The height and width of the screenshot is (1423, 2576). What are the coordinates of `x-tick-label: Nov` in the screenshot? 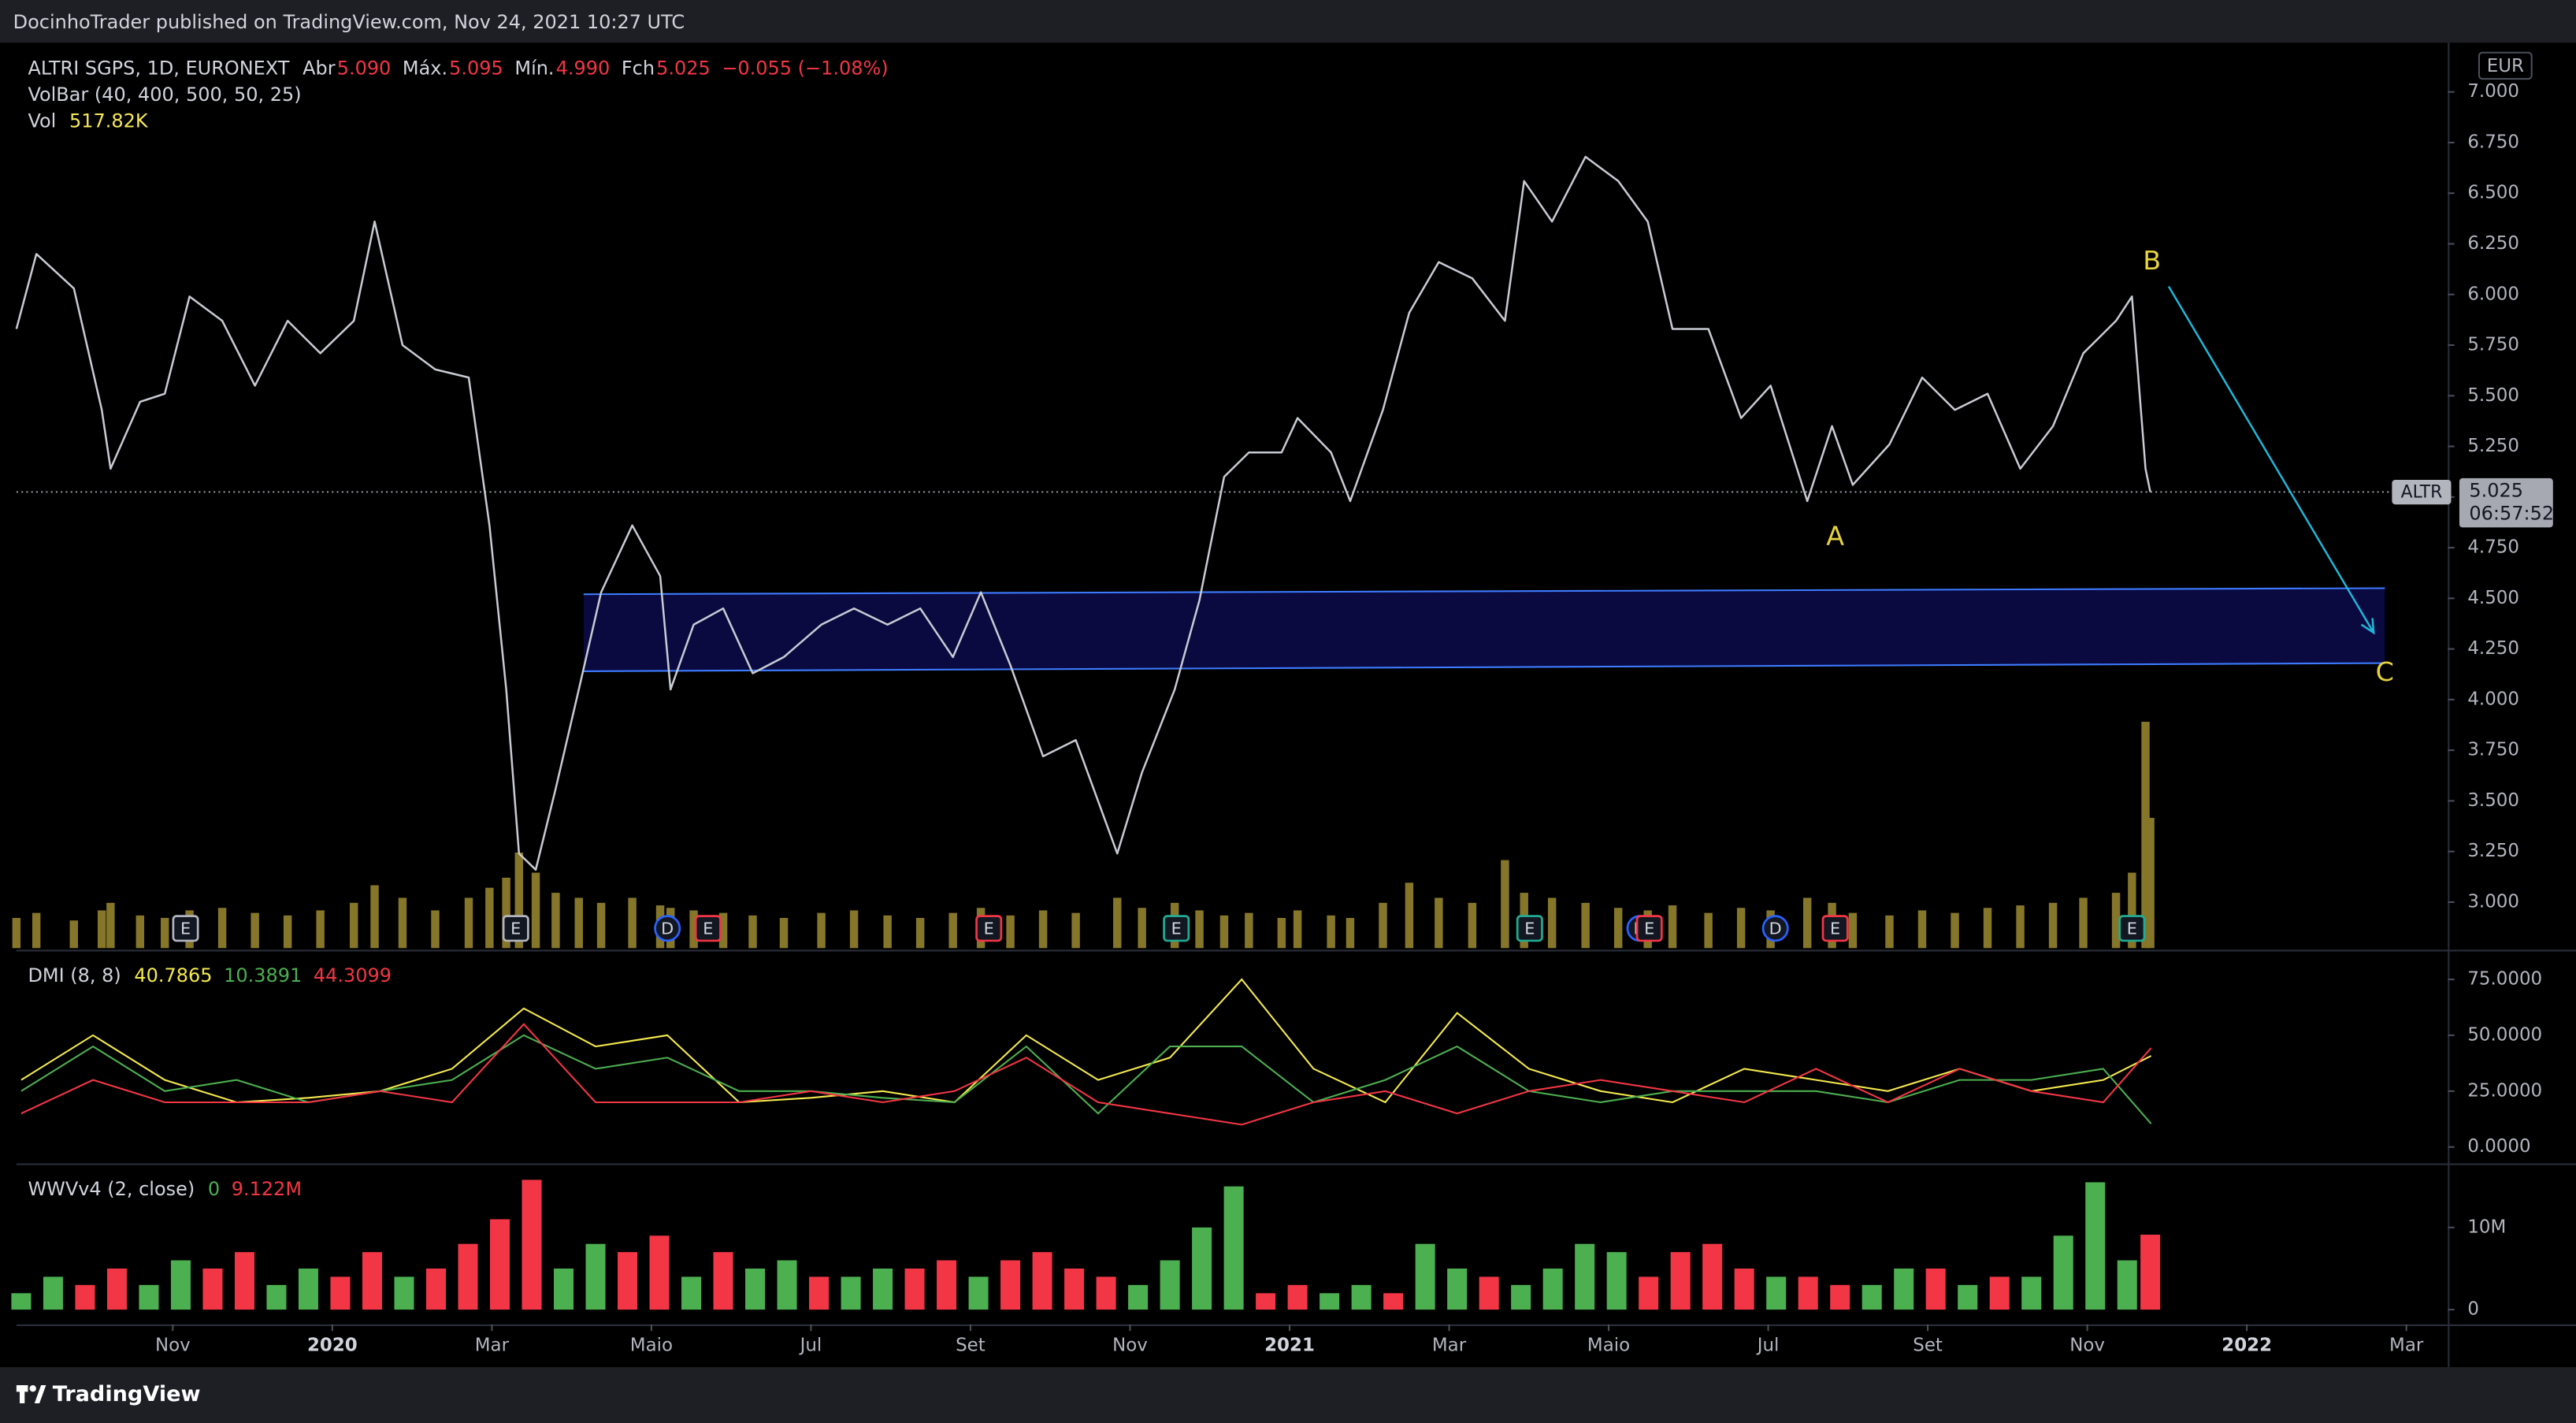 It's located at (2087, 1345).